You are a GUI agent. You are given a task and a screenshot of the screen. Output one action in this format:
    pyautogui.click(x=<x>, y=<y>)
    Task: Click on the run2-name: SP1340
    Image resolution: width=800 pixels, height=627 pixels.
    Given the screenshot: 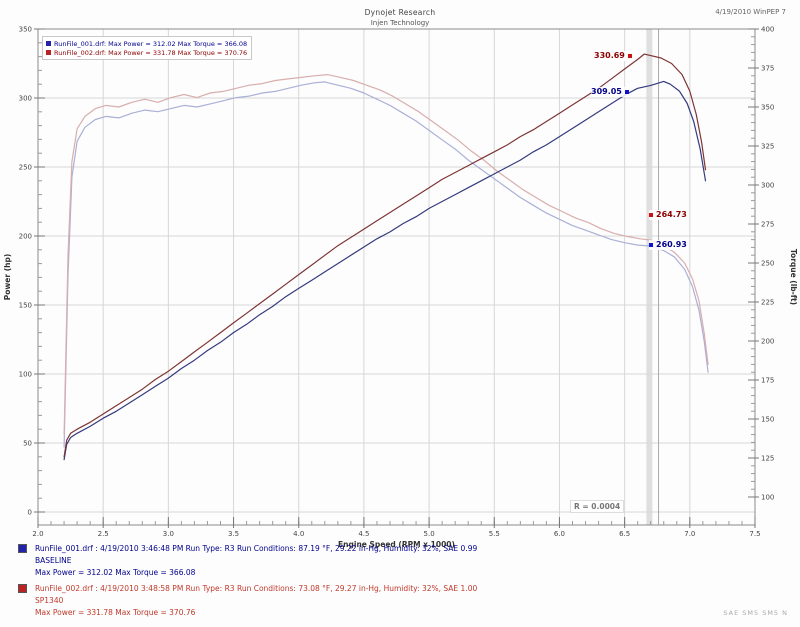 What is the action you would take?
    pyautogui.click(x=49, y=600)
    